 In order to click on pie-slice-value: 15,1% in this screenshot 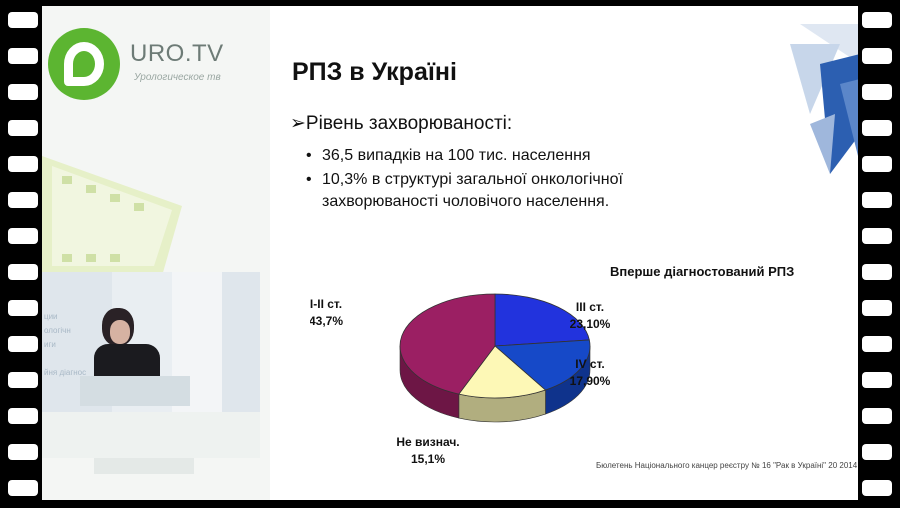, I will do `click(428, 459)`.